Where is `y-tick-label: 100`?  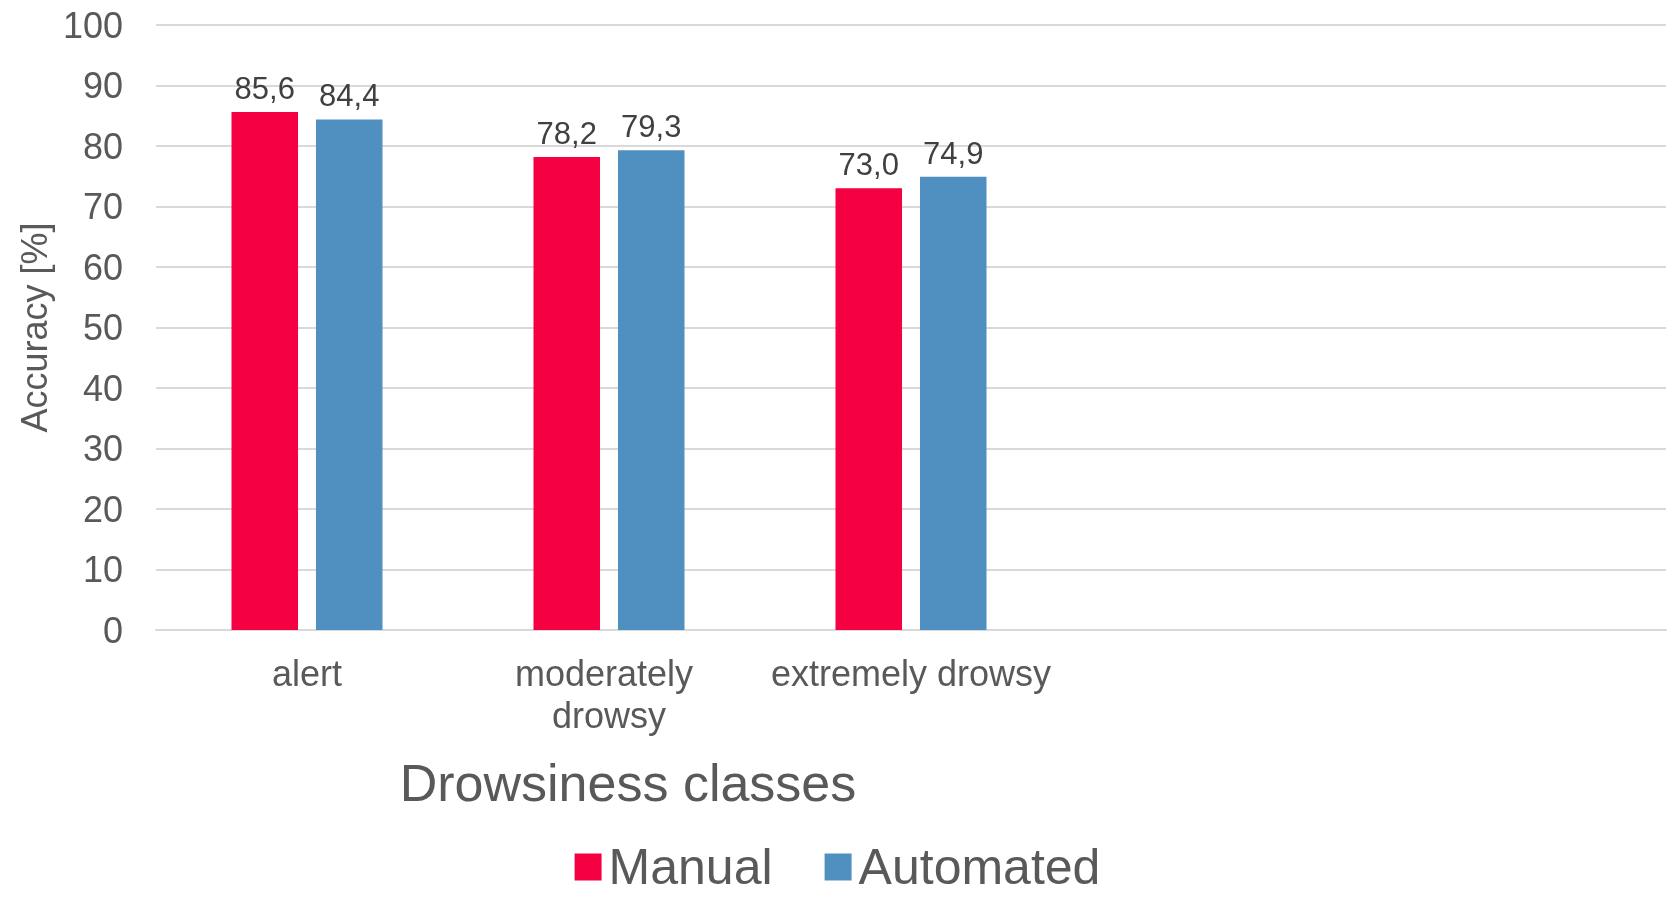 y-tick-label: 100 is located at coordinates (92, 25).